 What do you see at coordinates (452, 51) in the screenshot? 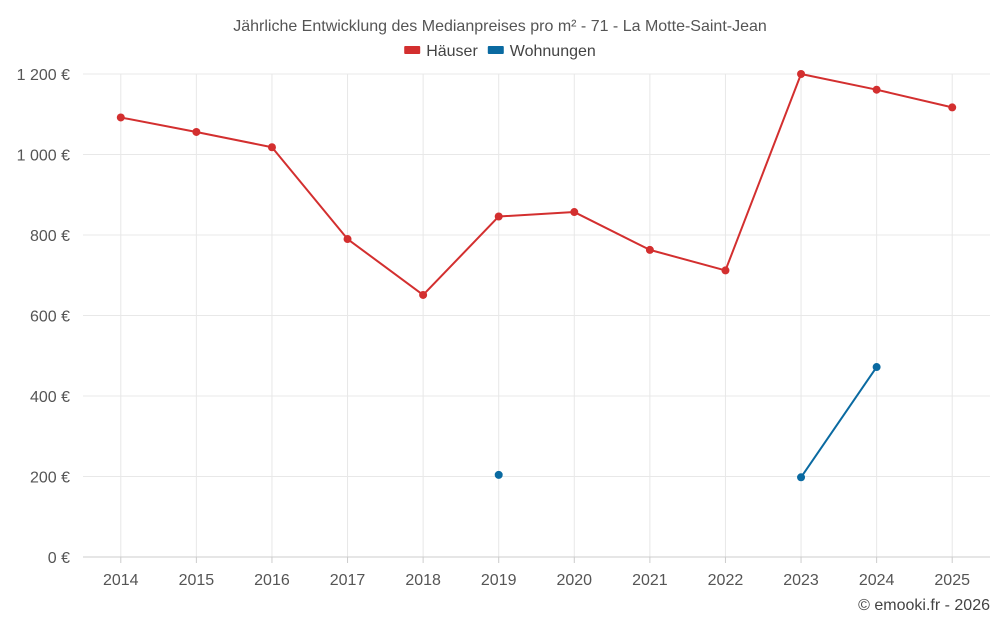
I see `legend-label: Häuser` at bounding box center [452, 51].